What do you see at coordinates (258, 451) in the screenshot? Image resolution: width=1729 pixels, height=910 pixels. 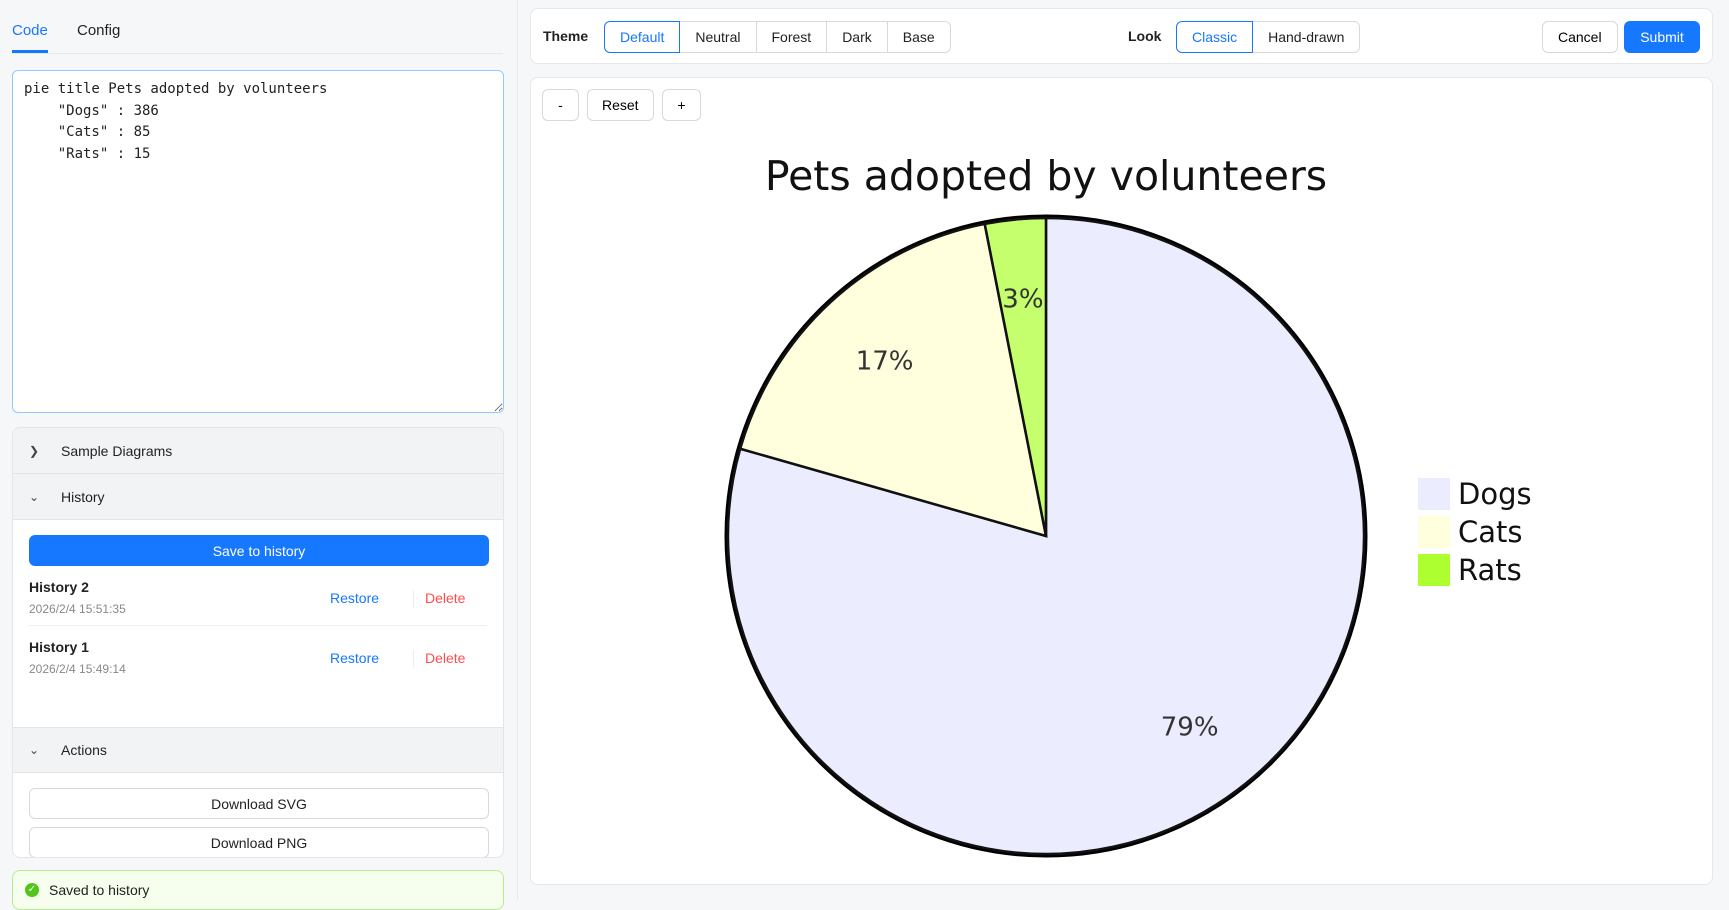 I see `sample-diagrams-header: ❯ Sample Diagrams` at bounding box center [258, 451].